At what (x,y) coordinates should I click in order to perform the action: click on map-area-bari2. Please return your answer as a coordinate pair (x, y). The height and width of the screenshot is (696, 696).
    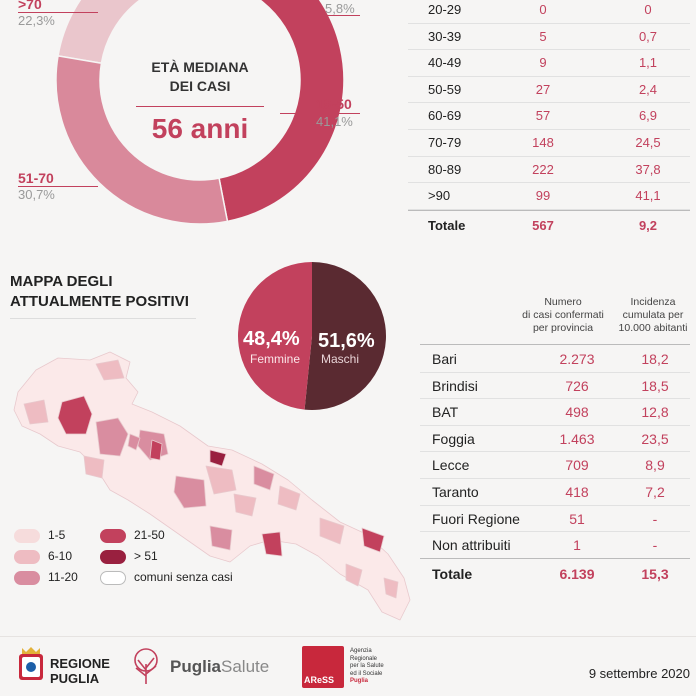
    Looking at the image, I should click on (221, 480).